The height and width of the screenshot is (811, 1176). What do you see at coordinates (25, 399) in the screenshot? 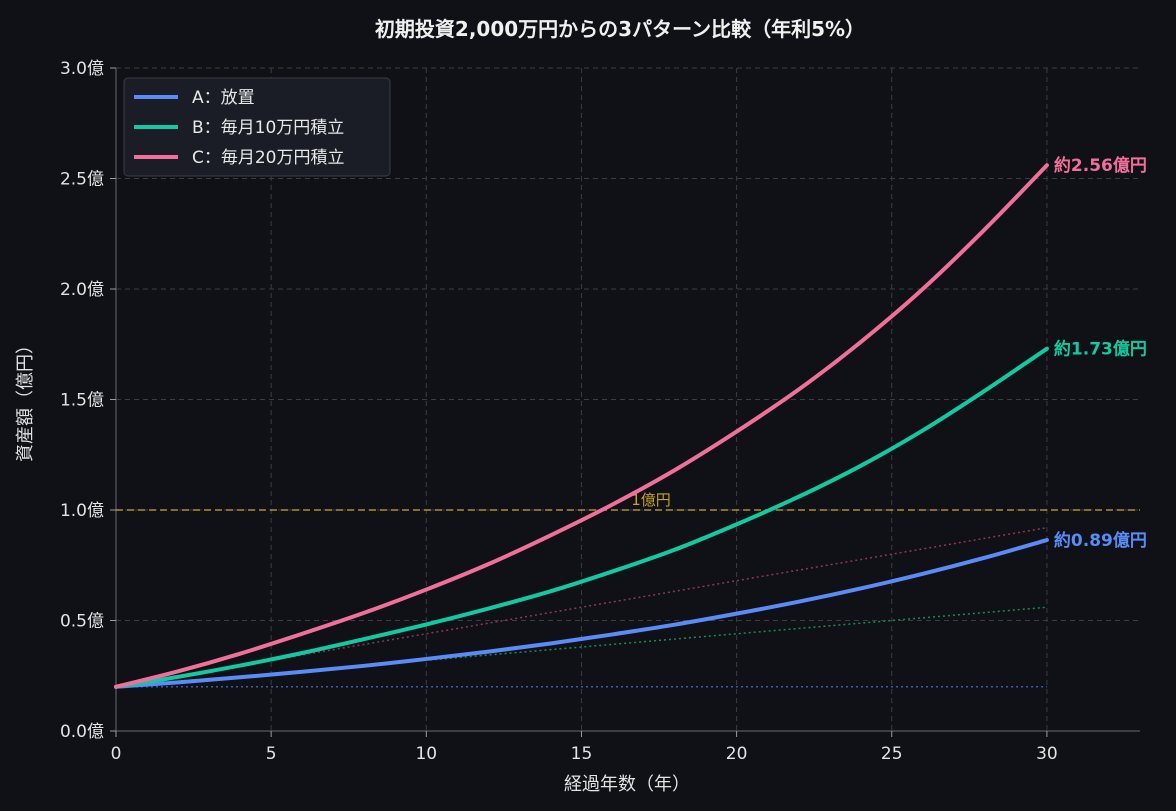
I see `y-axis-label: 資産額（億円）` at bounding box center [25, 399].